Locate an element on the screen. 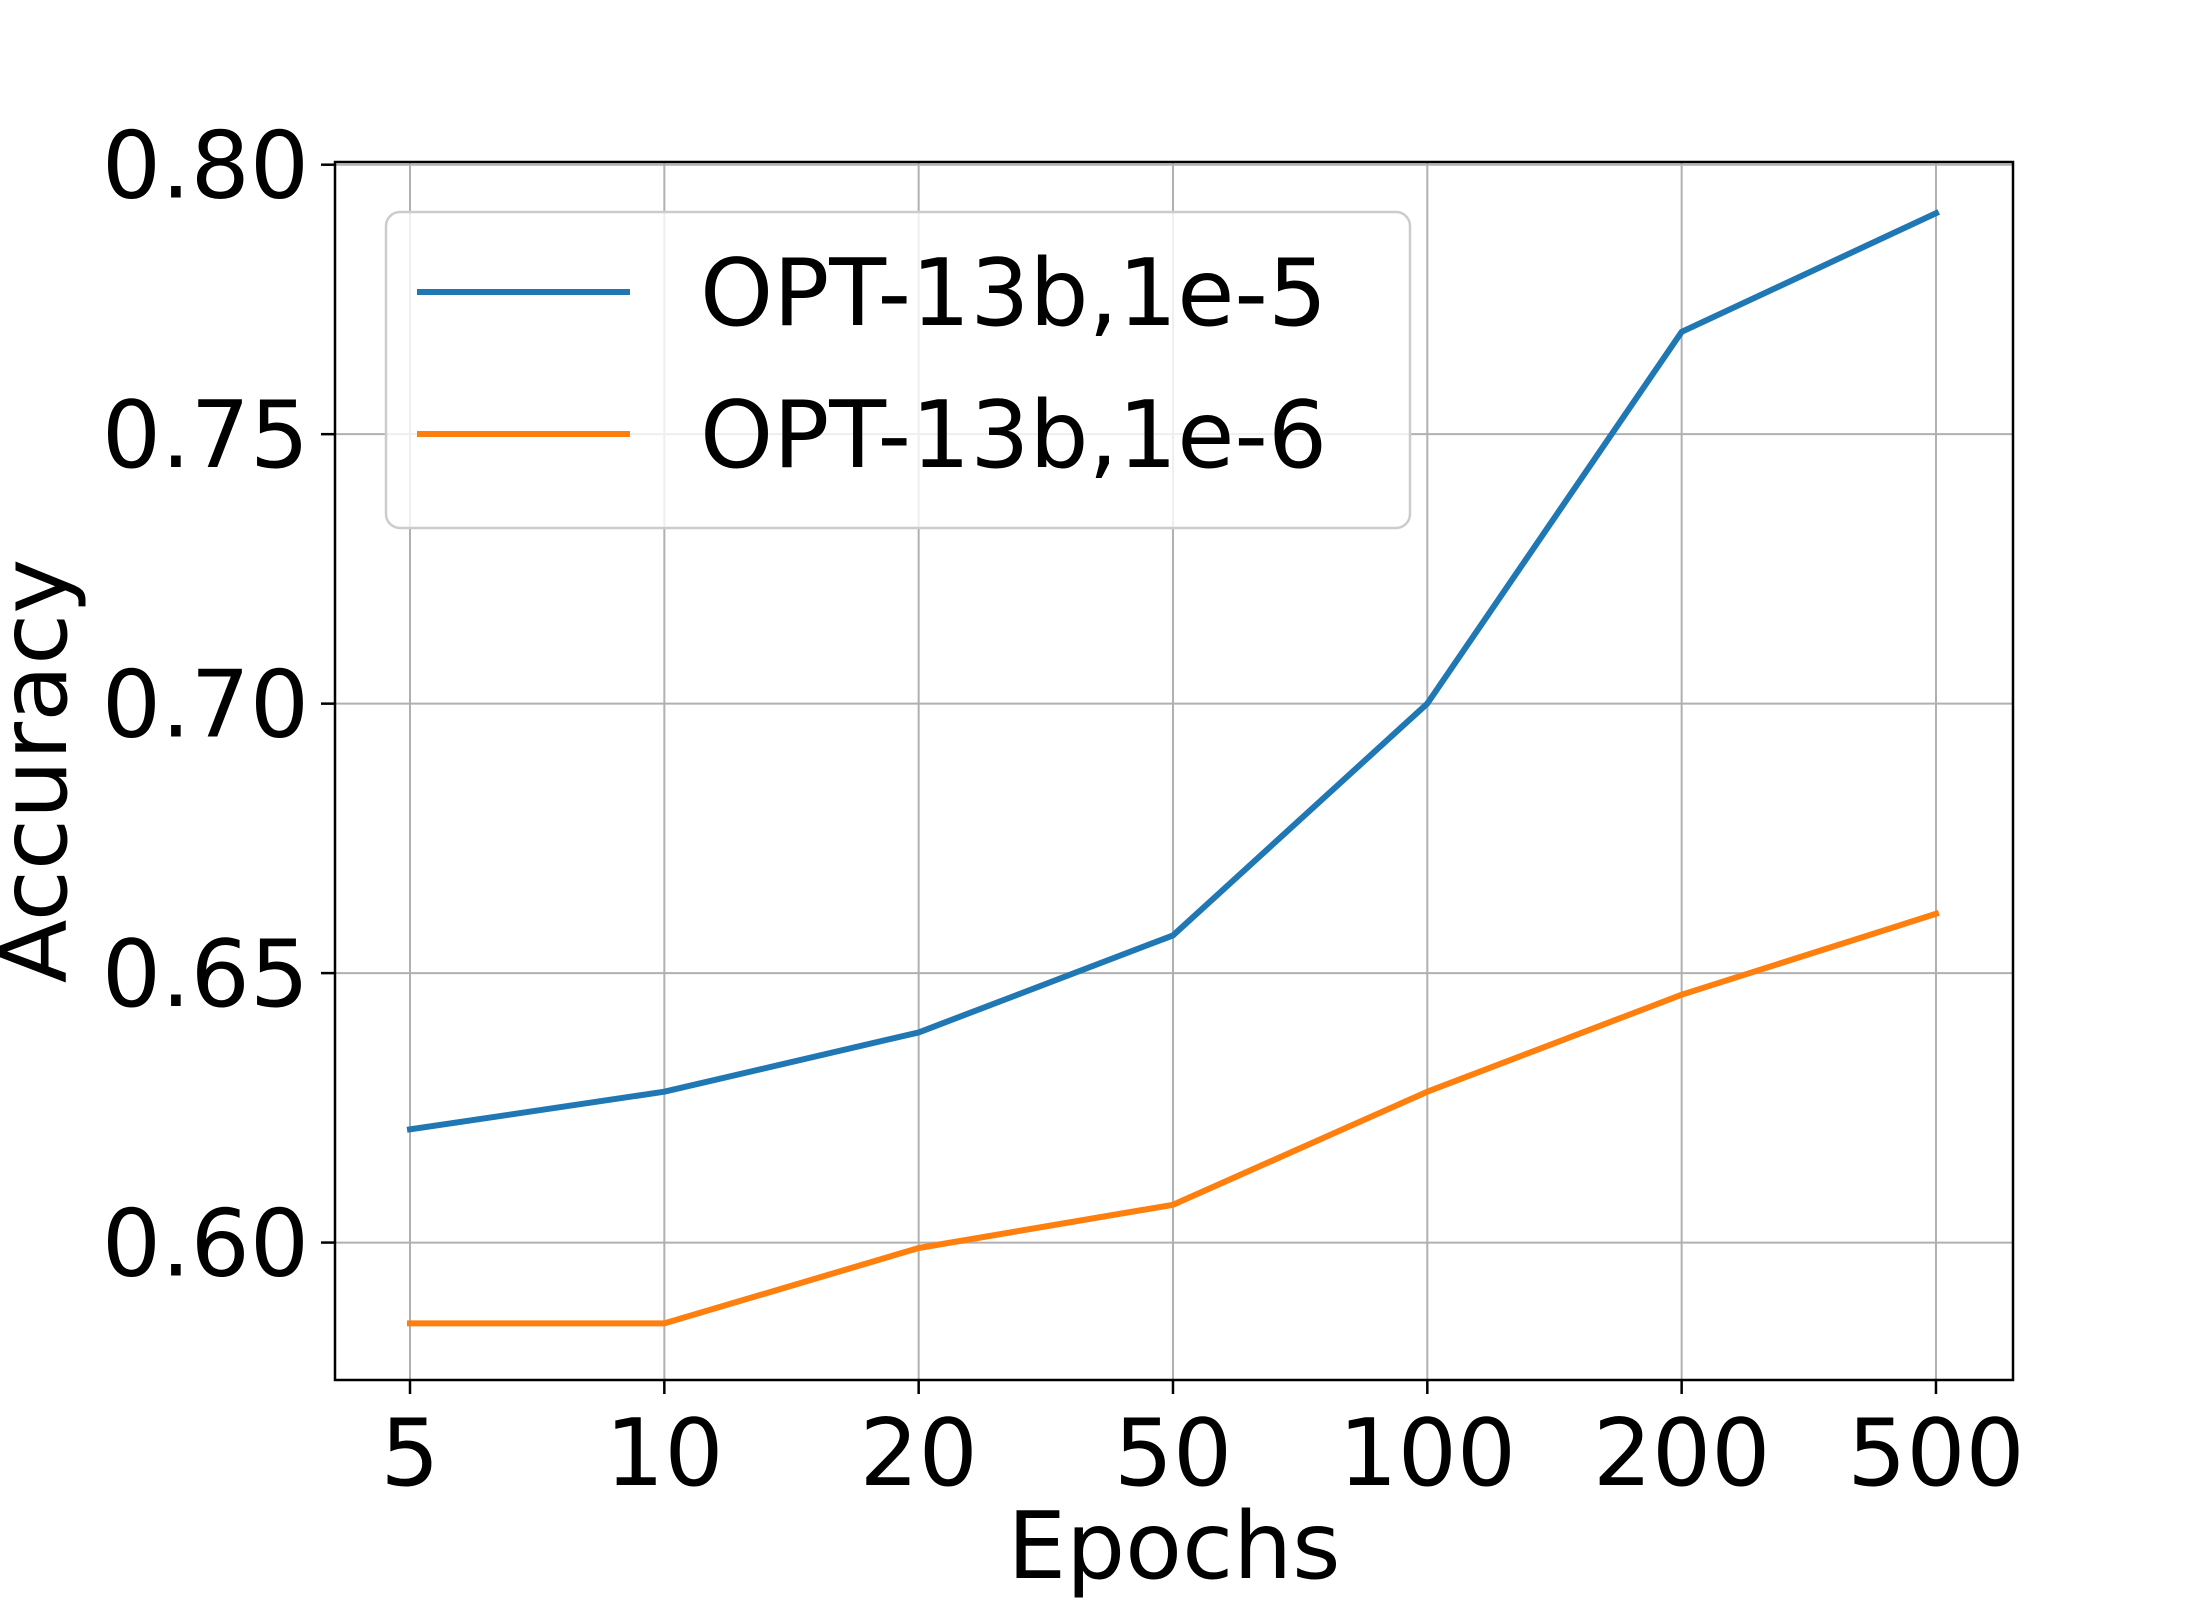 The height and width of the screenshot is (1600, 2200). x-axis-label: Epochs is located at coordinates (1173, 1546).